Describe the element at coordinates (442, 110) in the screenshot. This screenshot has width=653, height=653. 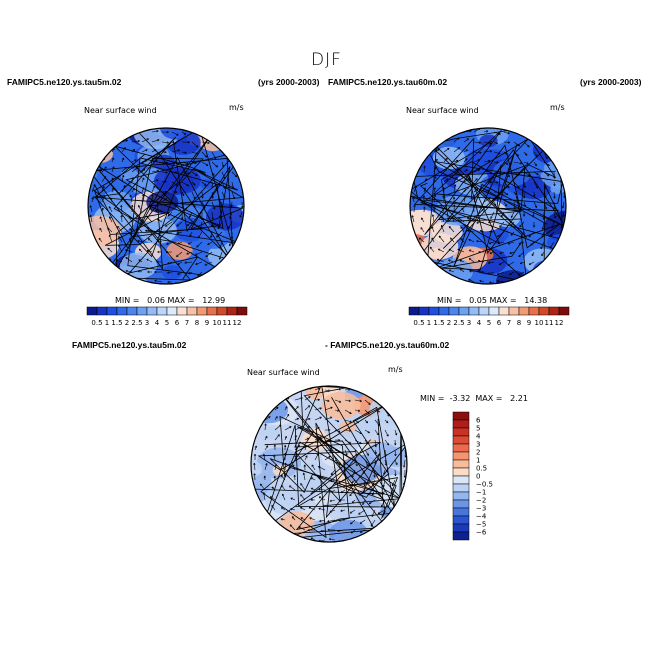
I see `panel-2-variable: Near surface wind` at that location.